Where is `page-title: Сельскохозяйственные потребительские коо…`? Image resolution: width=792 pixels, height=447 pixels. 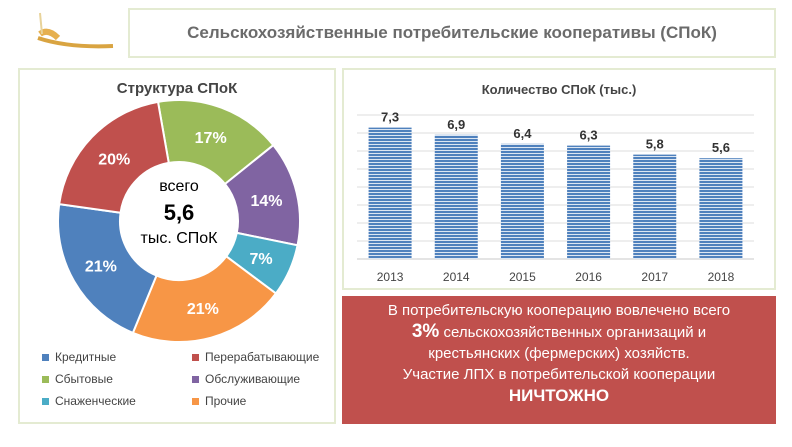 page-title: Сельскохозяйственные потребительские коо… is located at coordinates (452, 33).